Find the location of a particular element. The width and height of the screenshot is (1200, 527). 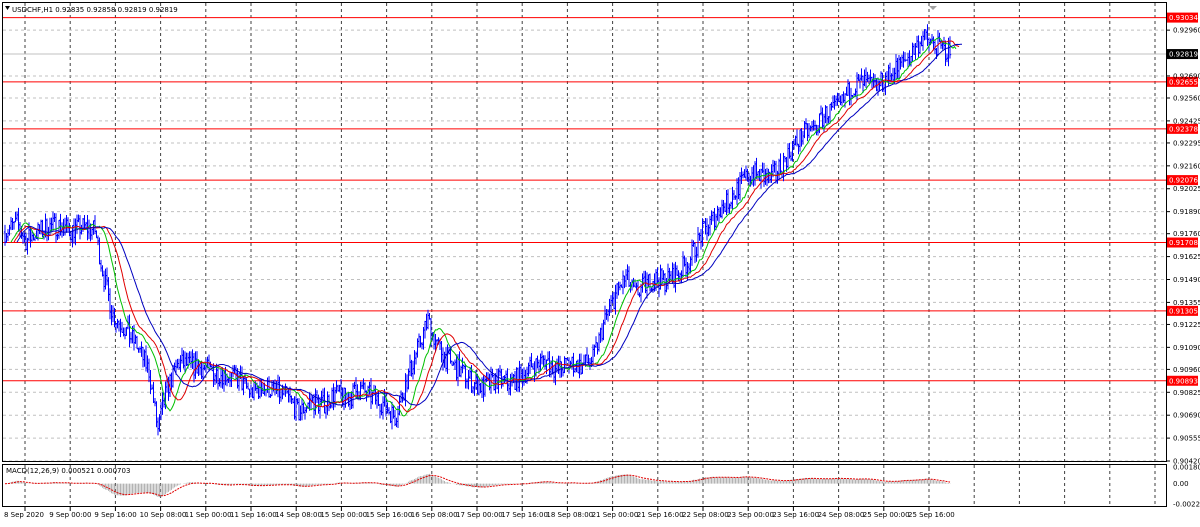

current-price-tag is located at coordinates (1182, 54).